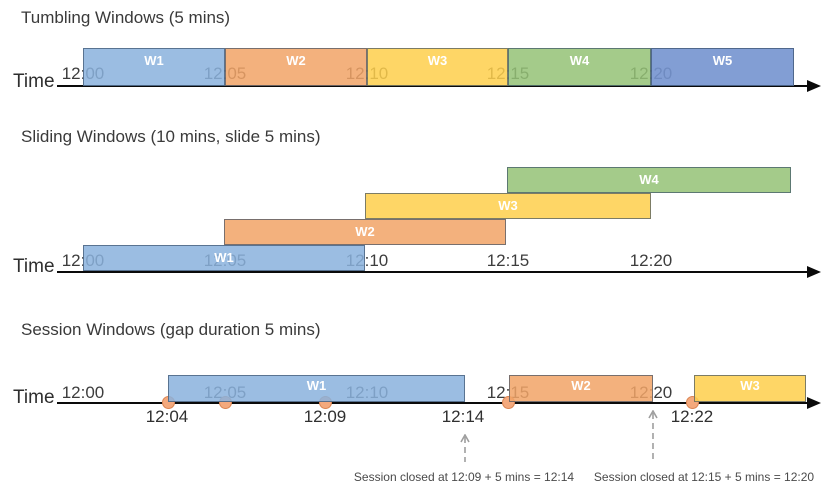 Image resolution: width=829 pixels, height=498 pixels. What do you see at coordinates (34, 81) in the screenshot?
I see `tumbling-time-axis-label: Time` at bounding box center [34, 81].